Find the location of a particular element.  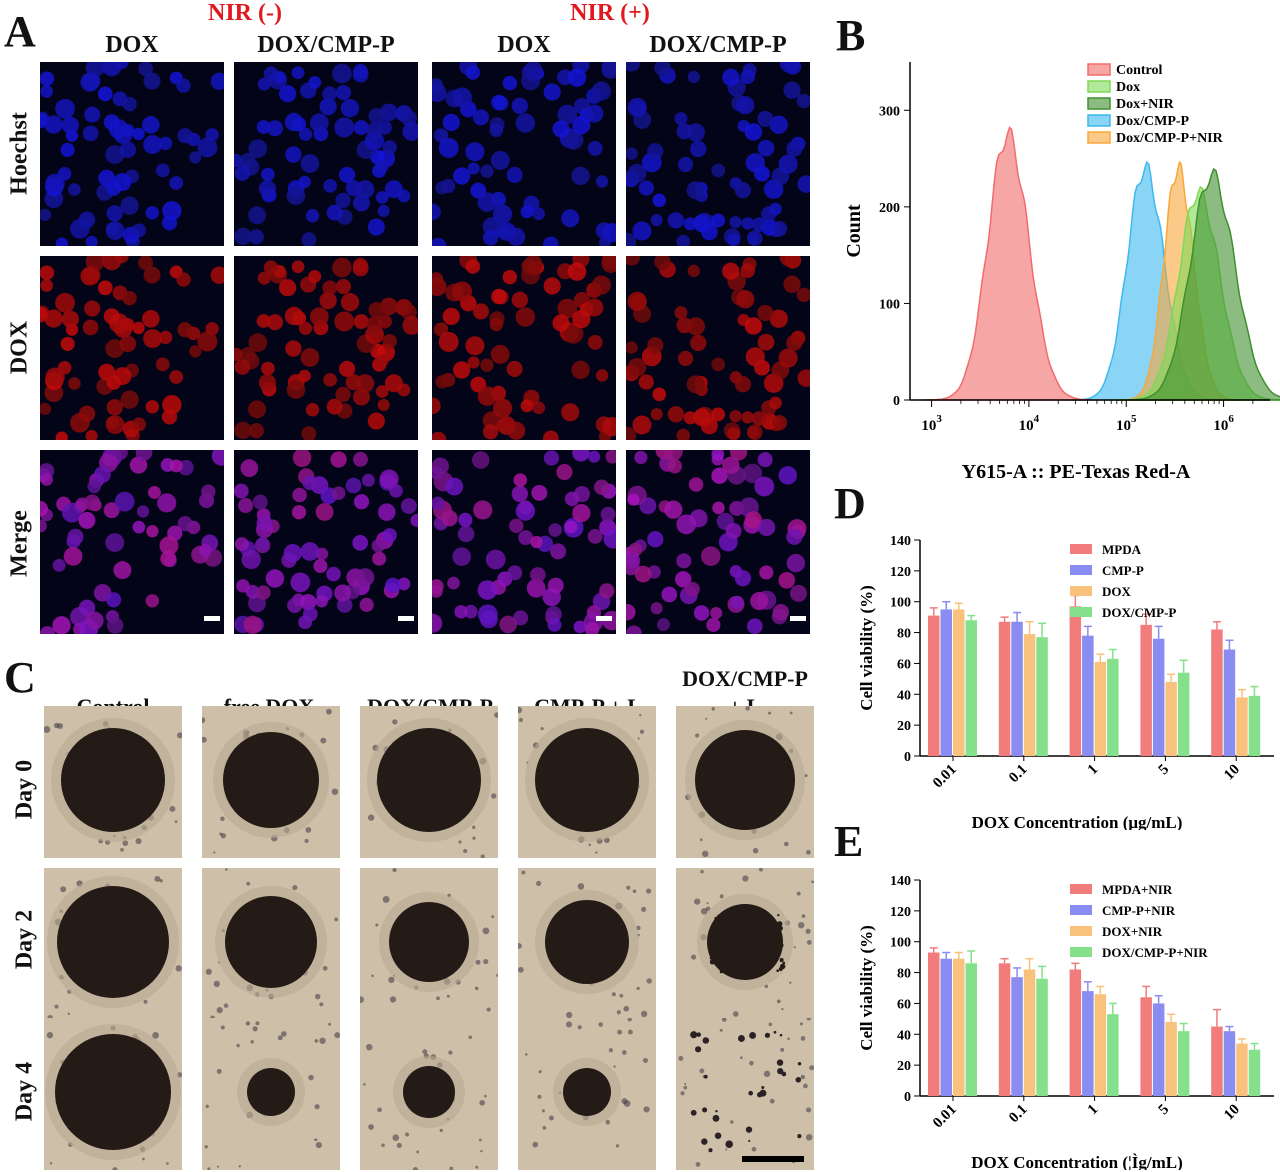

nir-negative-label: NIR (-) is located at coordinates (245, 13).